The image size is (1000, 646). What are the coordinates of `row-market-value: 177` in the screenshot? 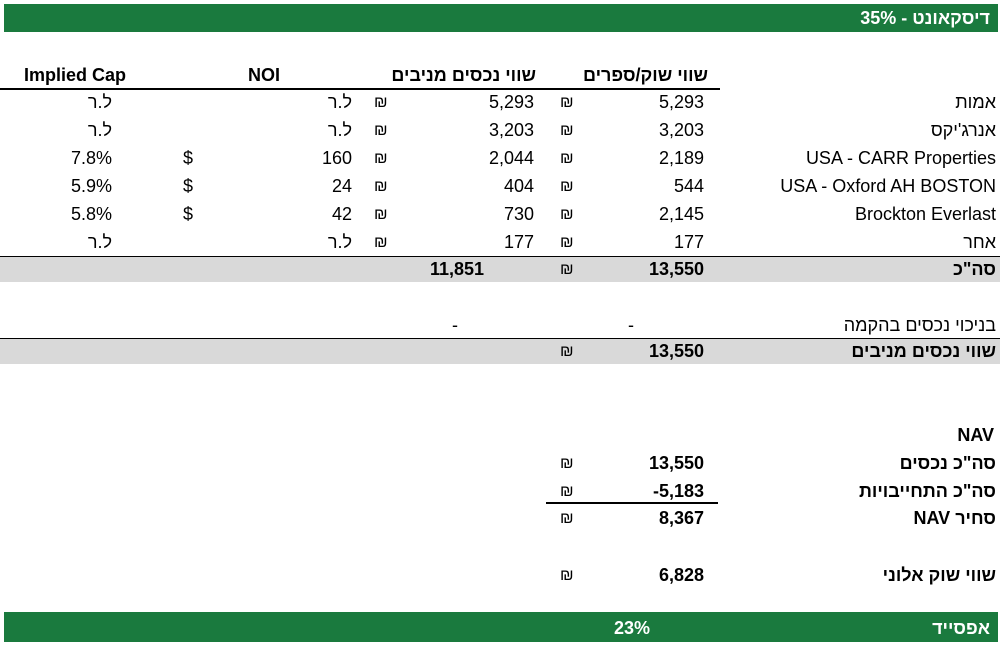 It's located at (688, 242).